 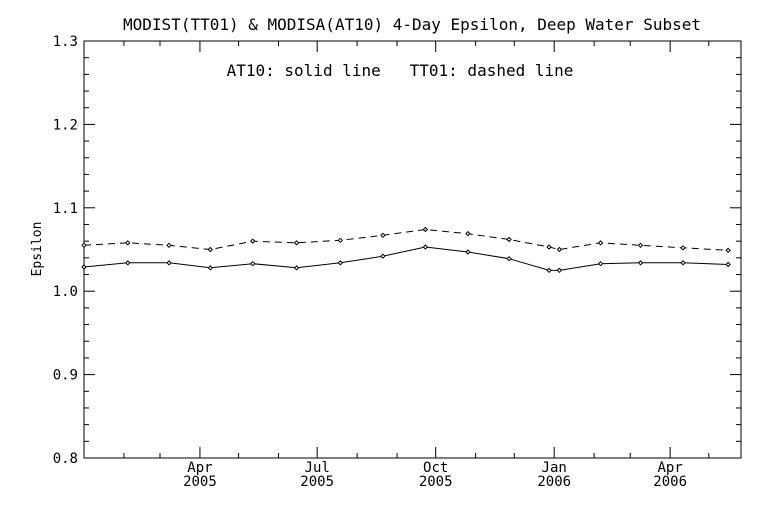 I want to click on series-layer, so click(x=406, y=250).